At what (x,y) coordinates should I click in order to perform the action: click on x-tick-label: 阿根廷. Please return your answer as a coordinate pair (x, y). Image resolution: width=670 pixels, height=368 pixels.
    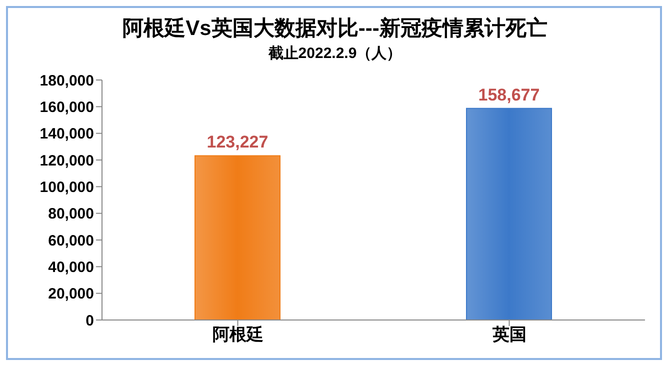
    Looking at the image, I should click on (238, 334).